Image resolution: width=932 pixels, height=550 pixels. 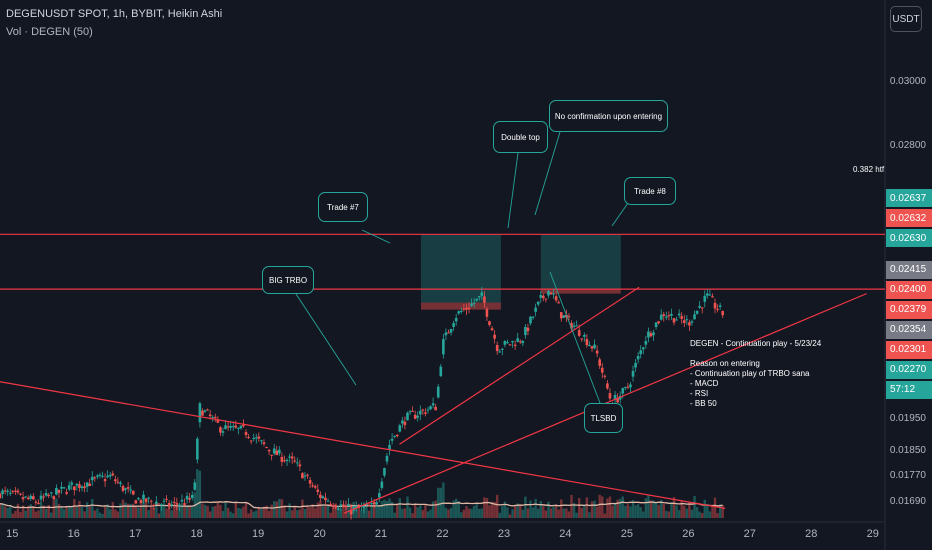 What do you see at coordinates (688, 534) in the screenshot?
I see `time-tick-label: 26` at bounding box center [688, 534].